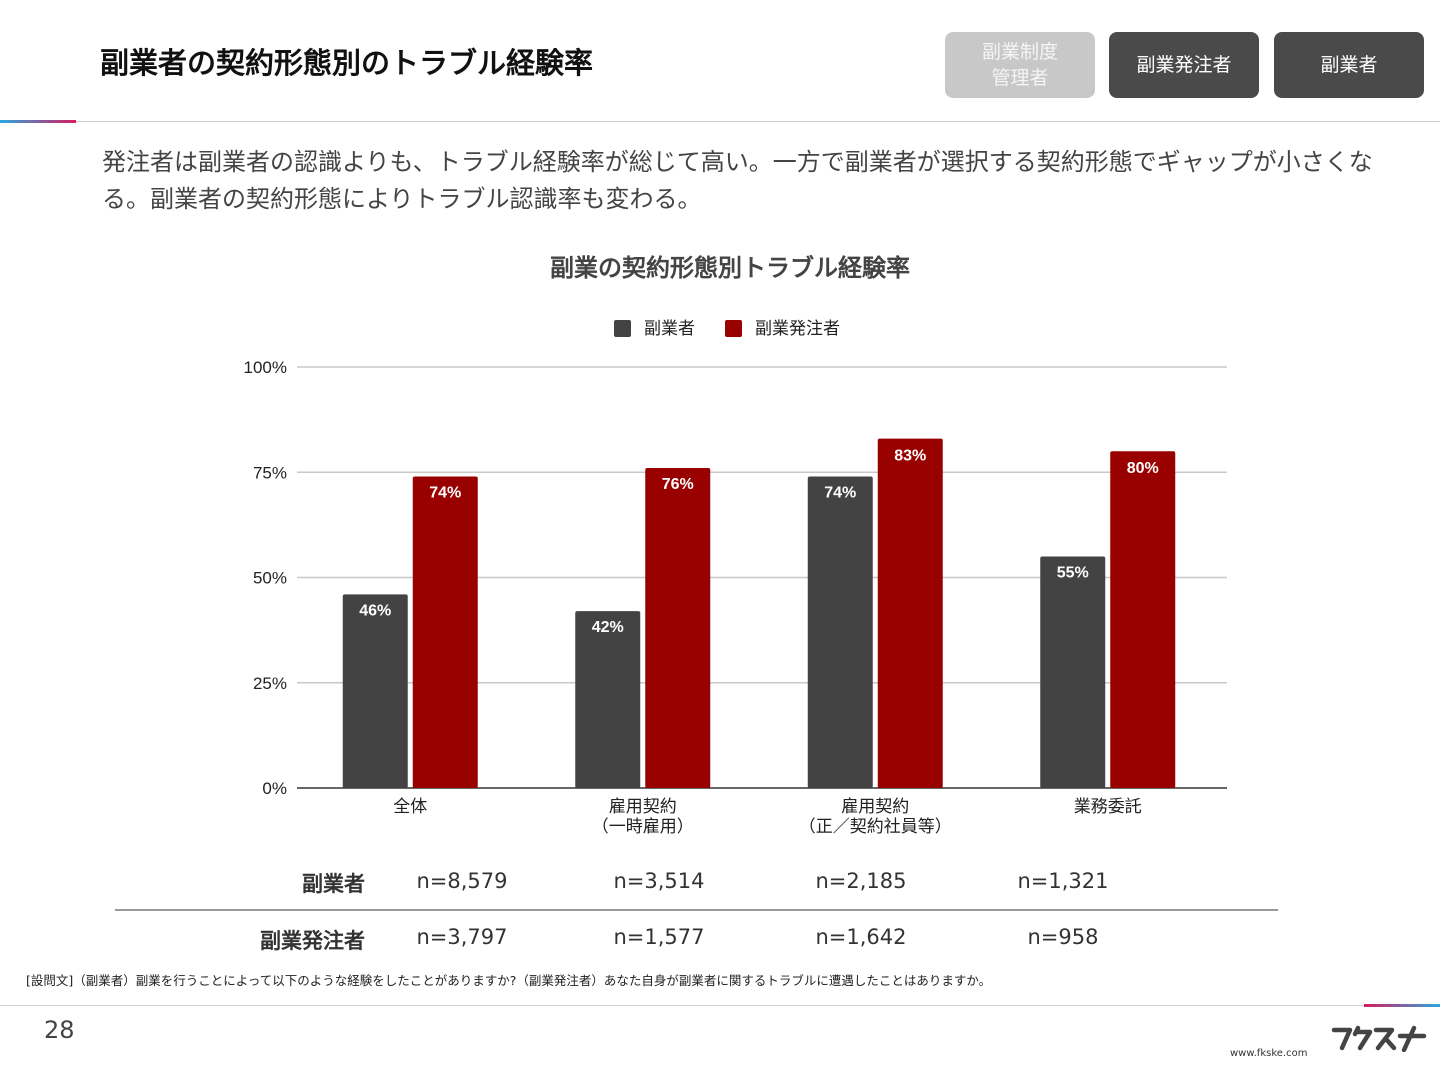  Describe the element at coordinates (1073, 572) in the screenshot. I see `data-label: 55%` at that location.